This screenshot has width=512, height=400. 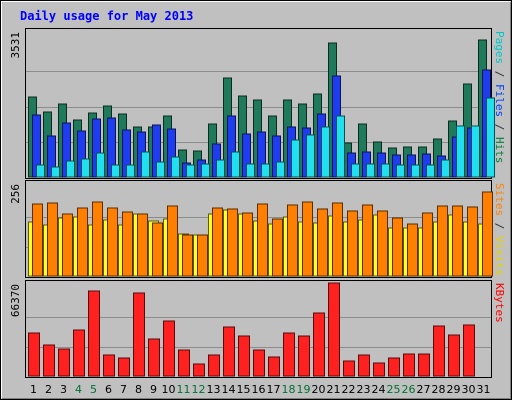 I want to click on legend-kbytes: KBytes, so click(x=499, y=303).